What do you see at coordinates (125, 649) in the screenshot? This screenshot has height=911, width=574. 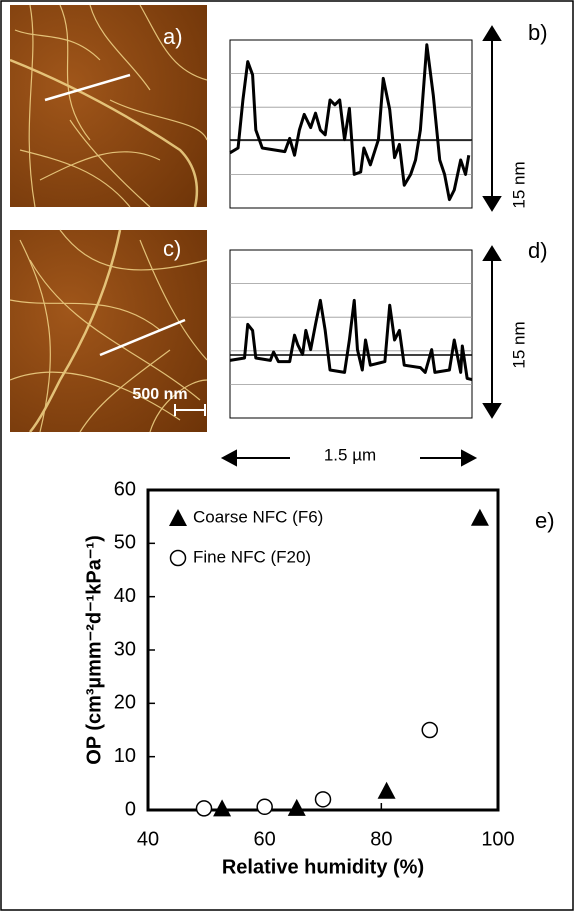 I see `y-tick-label: 30` at bounding box center [125, 649].